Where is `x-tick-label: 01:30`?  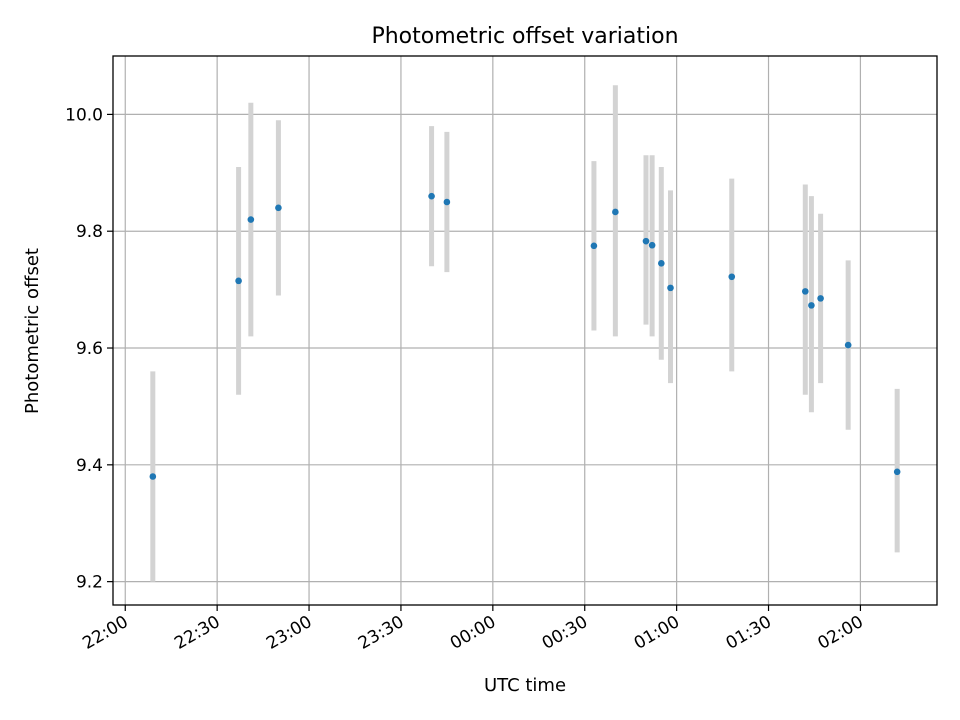
x-tick-label: 01:30 is located at coordinates (749, 633).